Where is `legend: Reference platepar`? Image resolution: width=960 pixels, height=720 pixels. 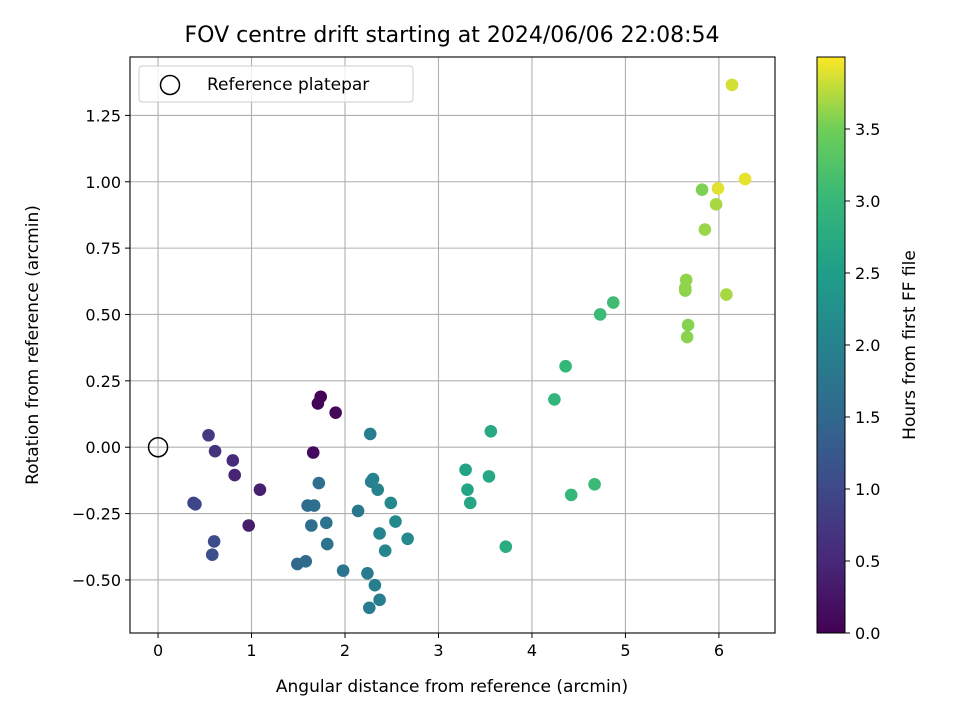
legend: Reference platepar is located at coordinates (276, 84).